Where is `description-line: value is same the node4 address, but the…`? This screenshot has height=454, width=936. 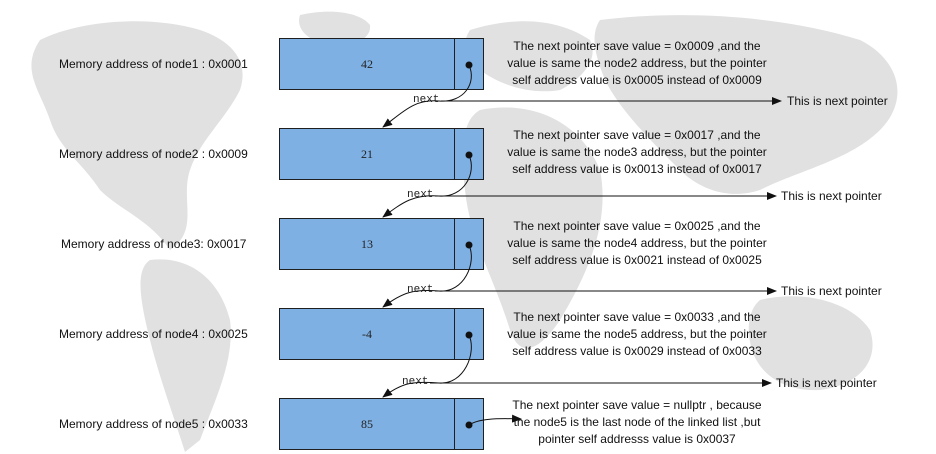
description-line: value is same the node4 address, but the… is located at coordinates (637, 243).